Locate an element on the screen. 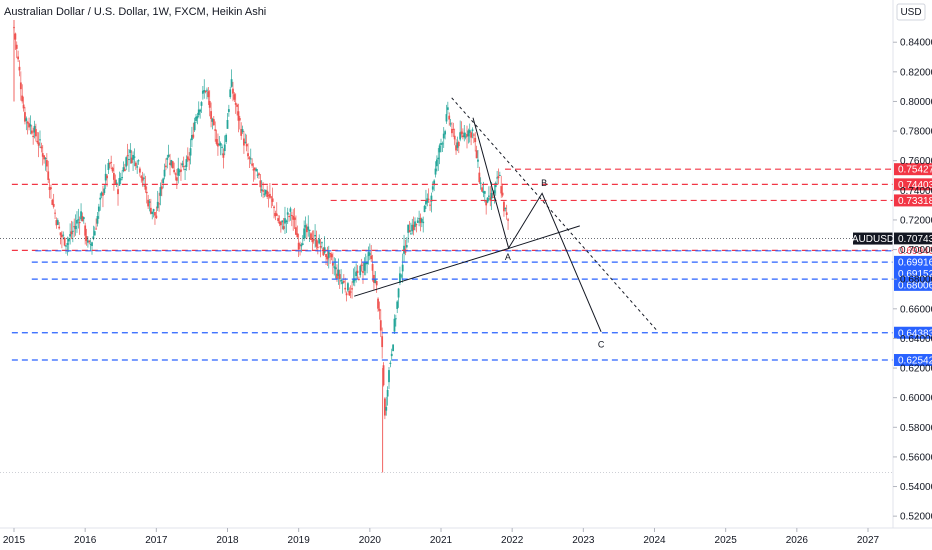 This screenshot has width=932, height=550. level-price-badge: 0.69152 is located at coordinates (913, 273).